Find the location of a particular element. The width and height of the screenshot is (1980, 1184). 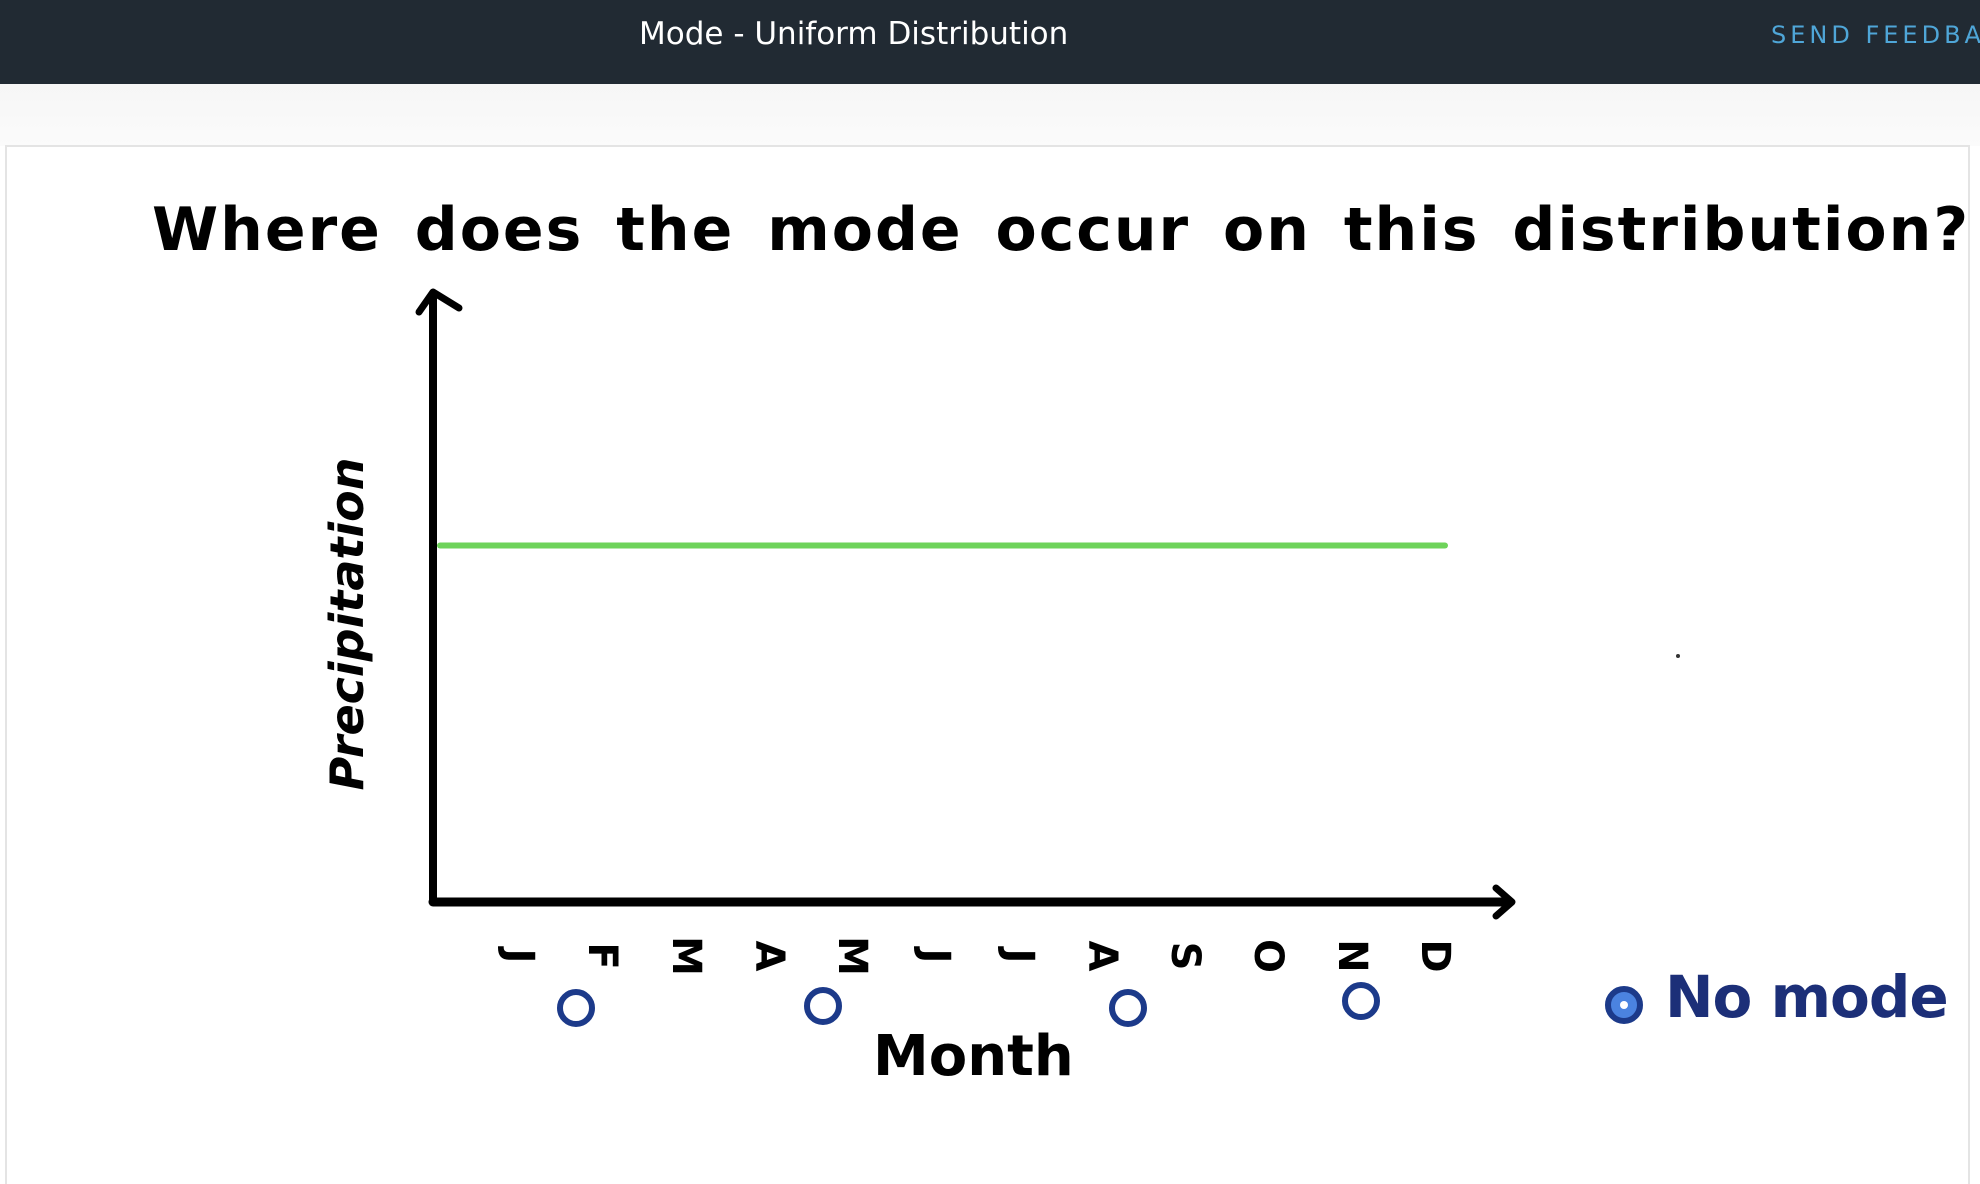

send-feedback-button: SEND FEEDBAC is located at coordinates (1875, 35).